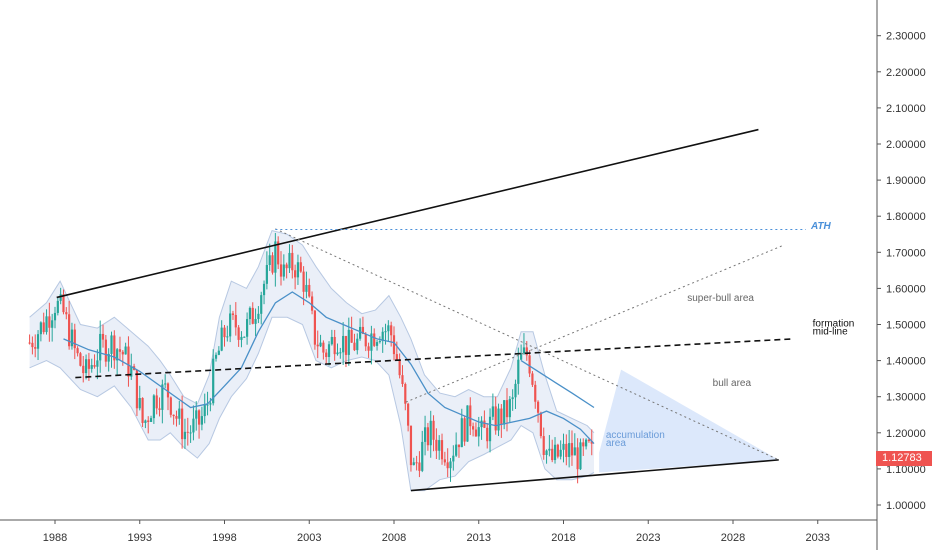 The width and height of the screenshot is (932, 550). What do you see at coordinates (434, 358) in the screenshot?
I see `formation-mid-line-line` at bounding box center [434, 358].